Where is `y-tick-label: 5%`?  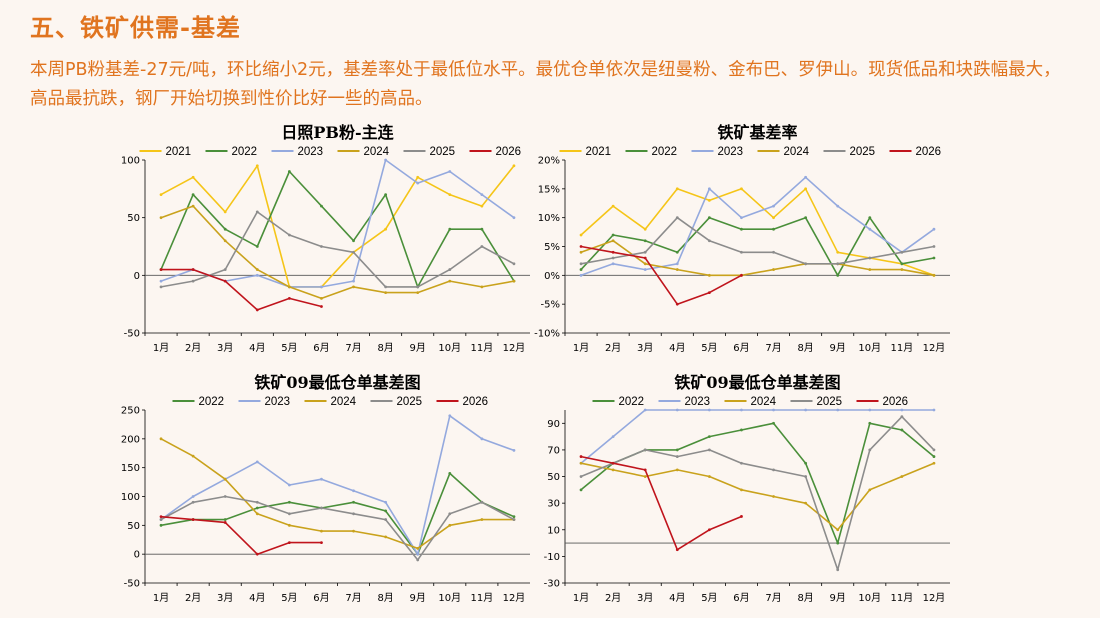 y-tick-label: 5% is located at coordinates (552, 247).